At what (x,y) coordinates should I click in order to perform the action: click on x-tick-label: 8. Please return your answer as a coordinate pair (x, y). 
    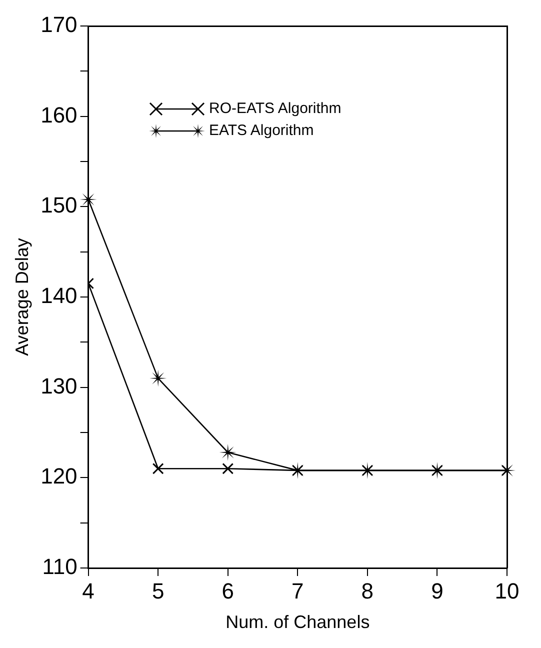
    Looking at the image, I should click on (367, 591).